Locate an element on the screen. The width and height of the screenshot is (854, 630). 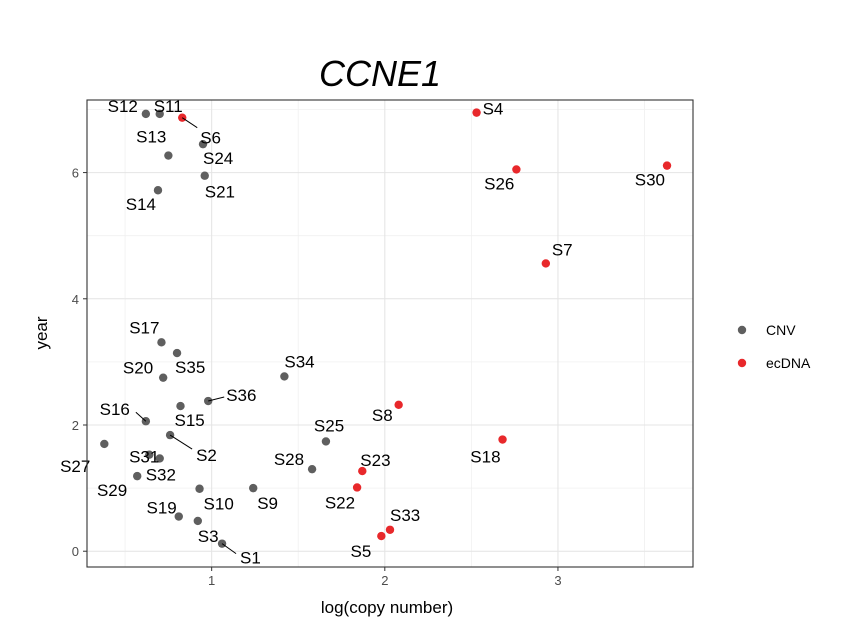
chart-title: CCNE1 is located at coordinates (380, 73).